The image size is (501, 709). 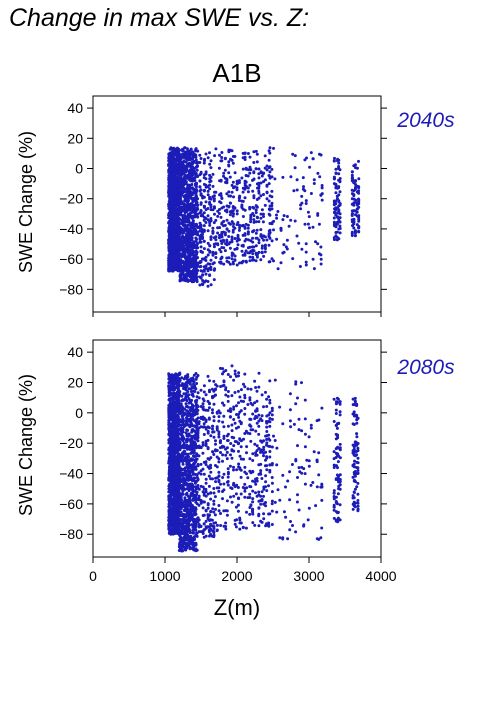 What do you see at coordinates (79, 169) in the screenshot?
I see `y-tick-label: 0` at bounding box center [79, 169].